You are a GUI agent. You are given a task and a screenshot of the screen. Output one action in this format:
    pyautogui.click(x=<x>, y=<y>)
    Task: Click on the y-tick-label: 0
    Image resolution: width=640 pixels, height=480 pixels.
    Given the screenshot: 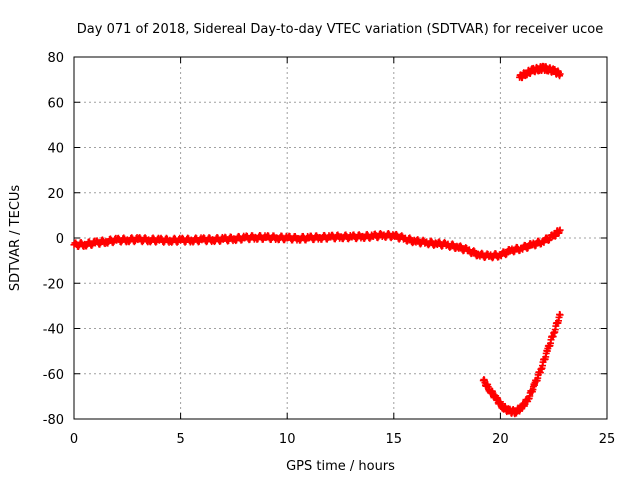 What is the action you would take?
    pyautogui.click(x=60, y=239)
    